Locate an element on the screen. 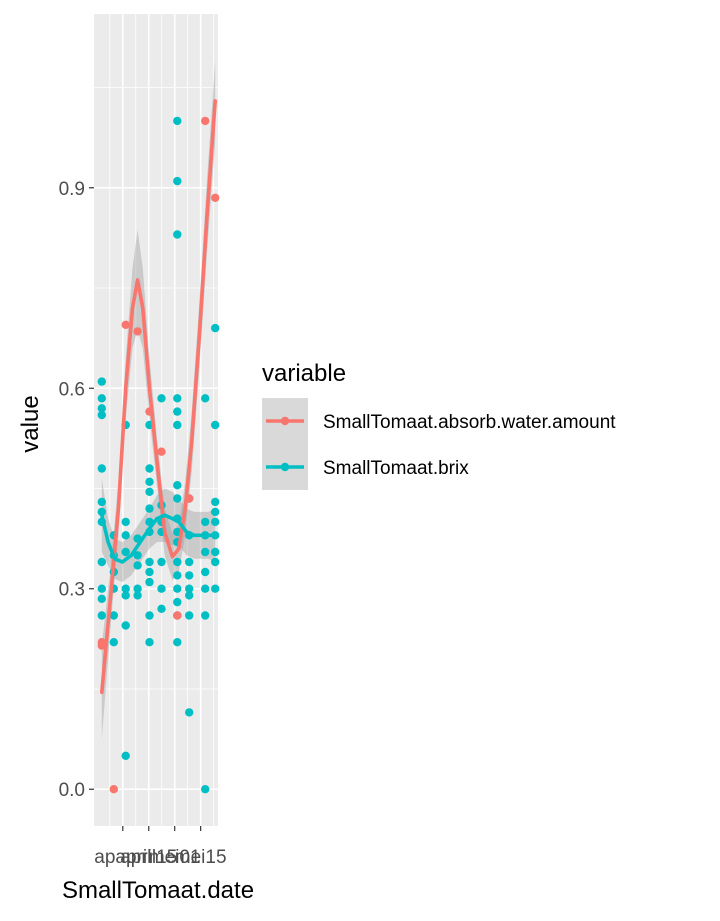  y-tick-label: 0.6 is located at coordinates (72, 389).